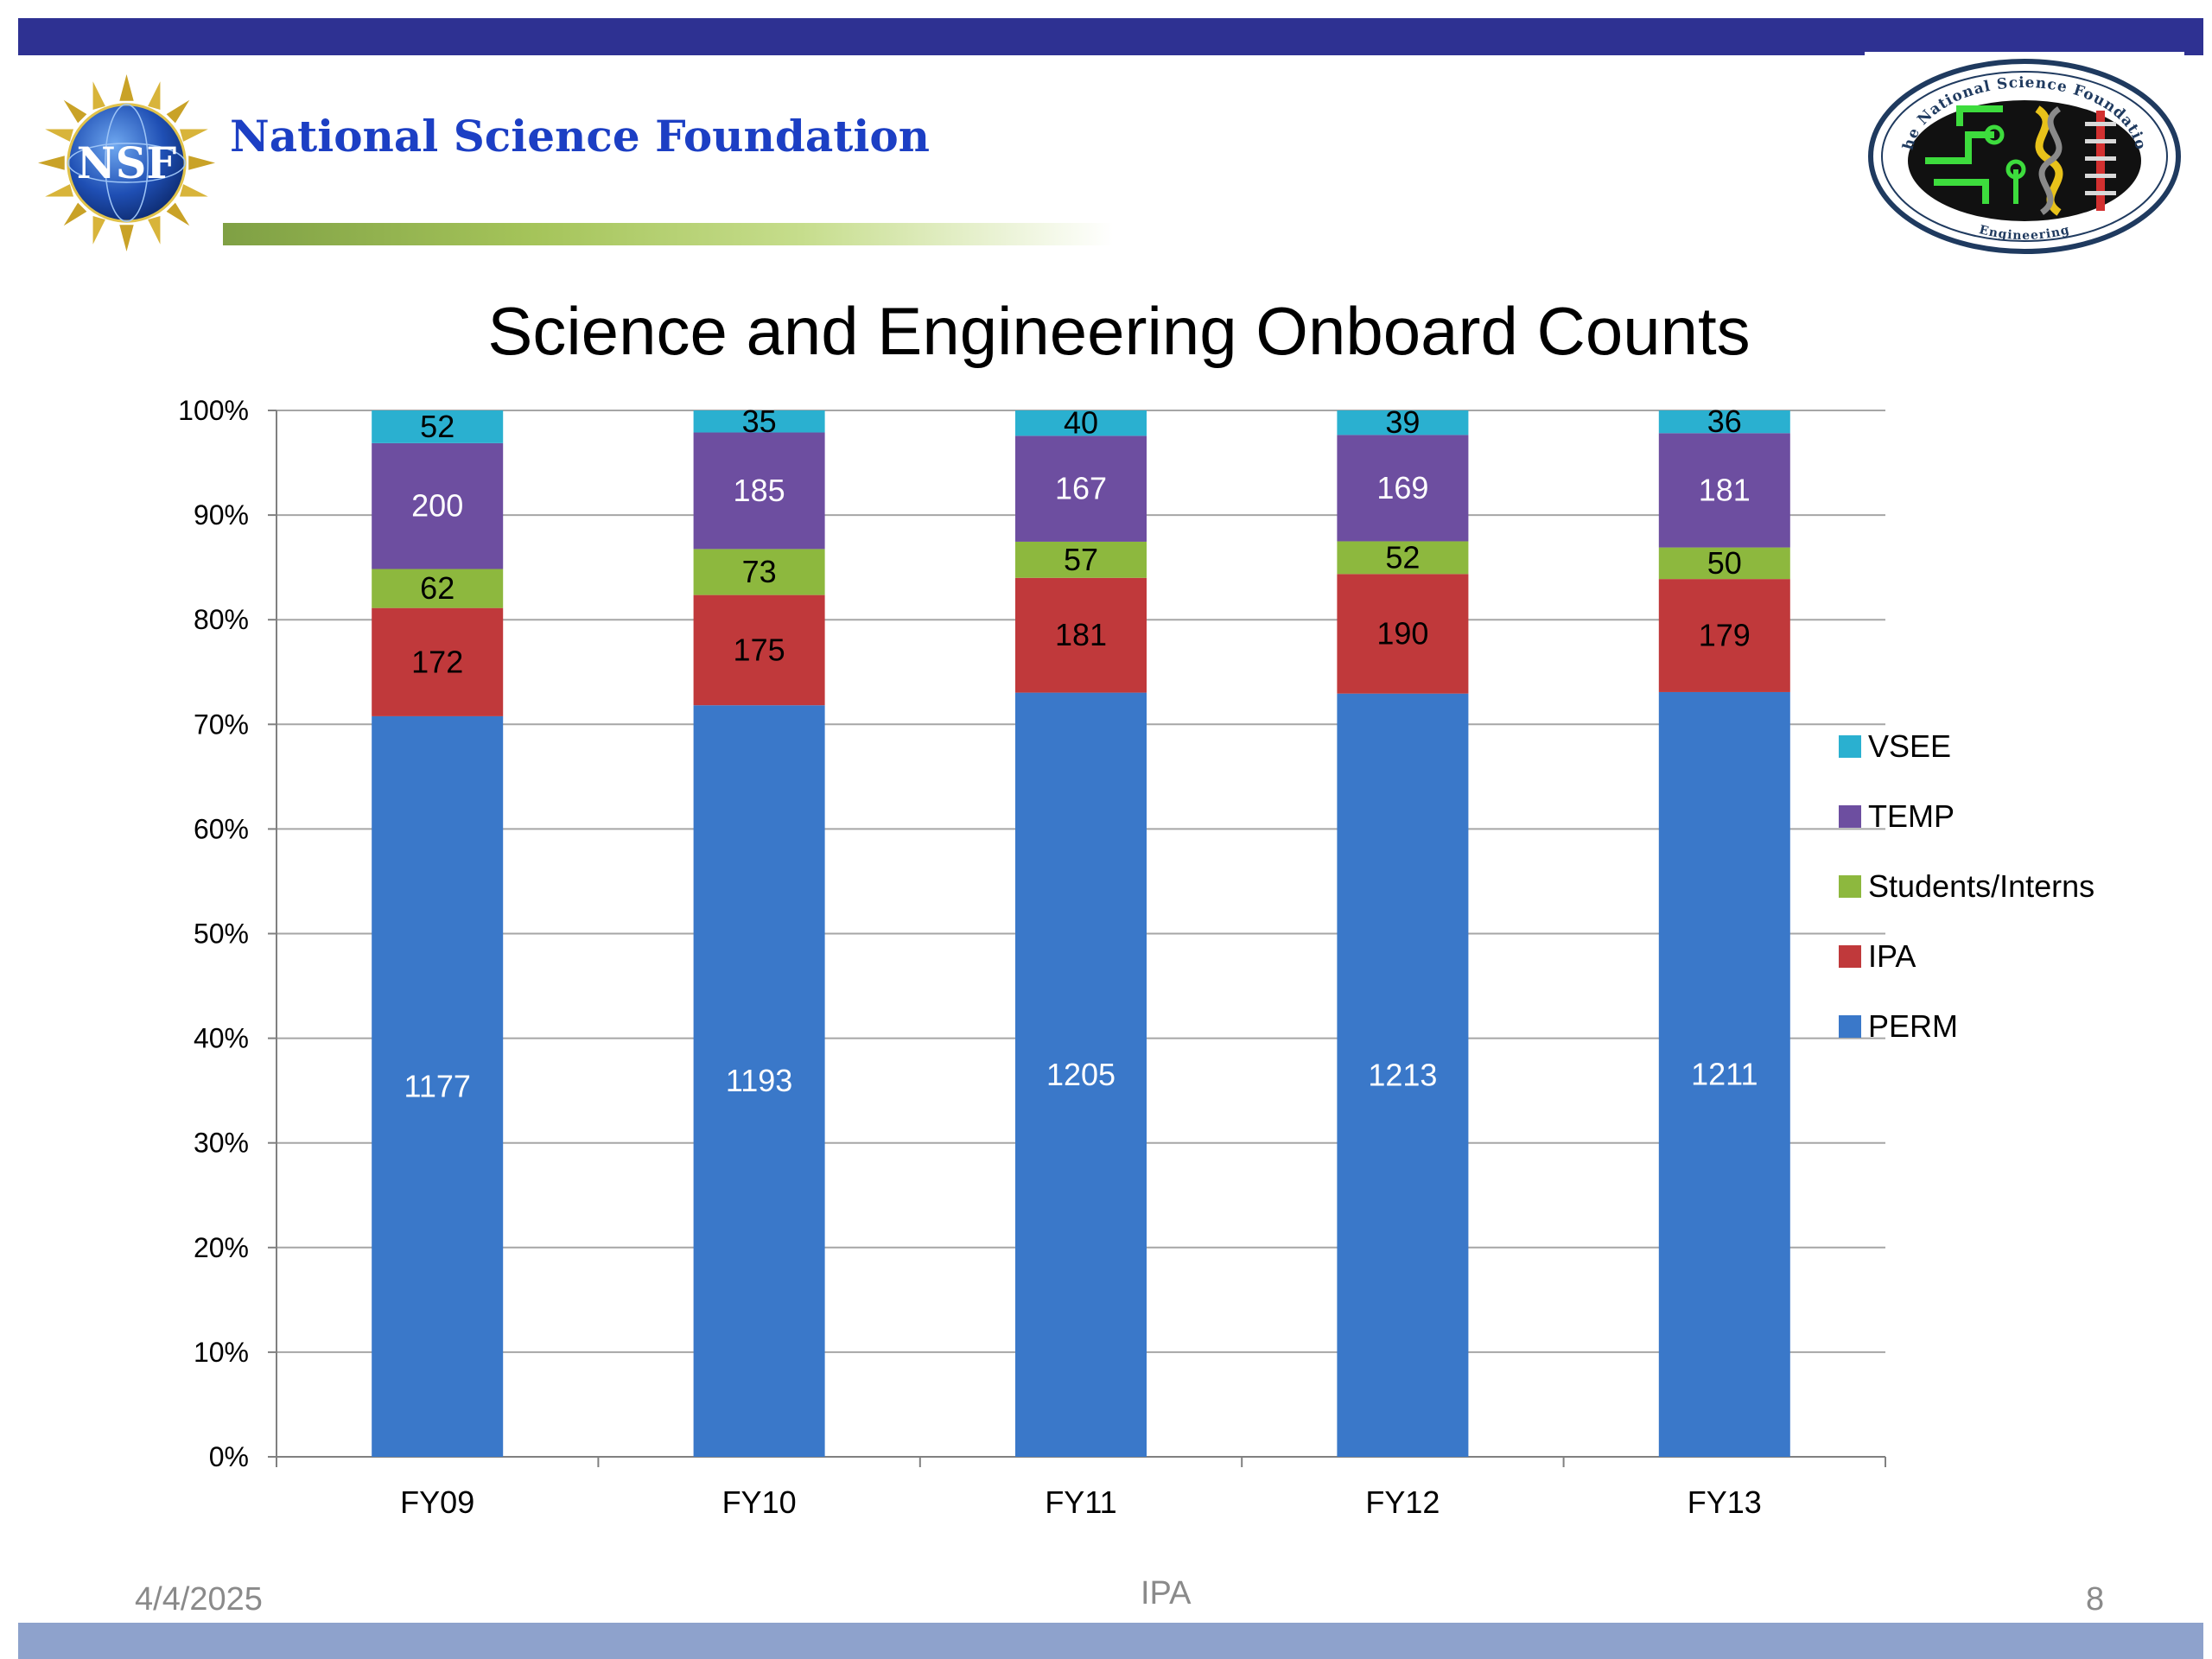  What do you see at coordinates (1110, 1641) in the screenshot?
I see `bottom-banner-bar` at bounding box center [1110, 1641].